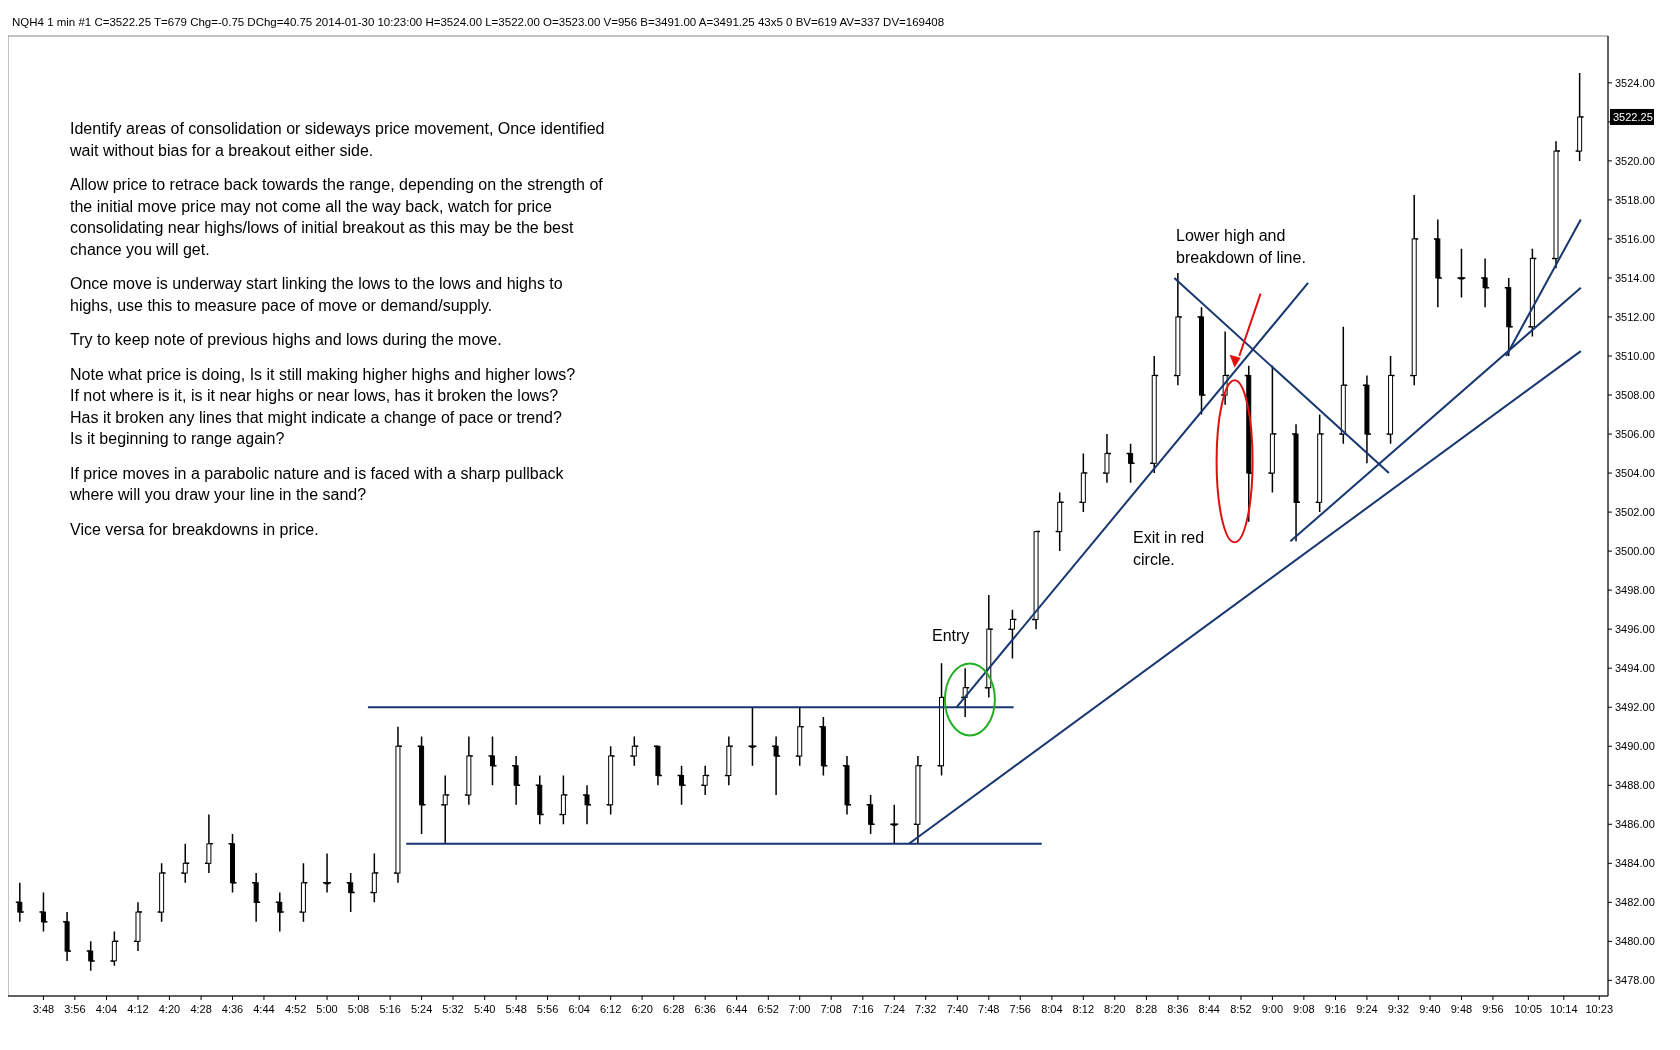 The image size is (1680, 1050). What do you see at coordinates (1635, 707) in the screenshot?
I see `y-tick-label: 3492.00` at bounding box center [1635, 707].